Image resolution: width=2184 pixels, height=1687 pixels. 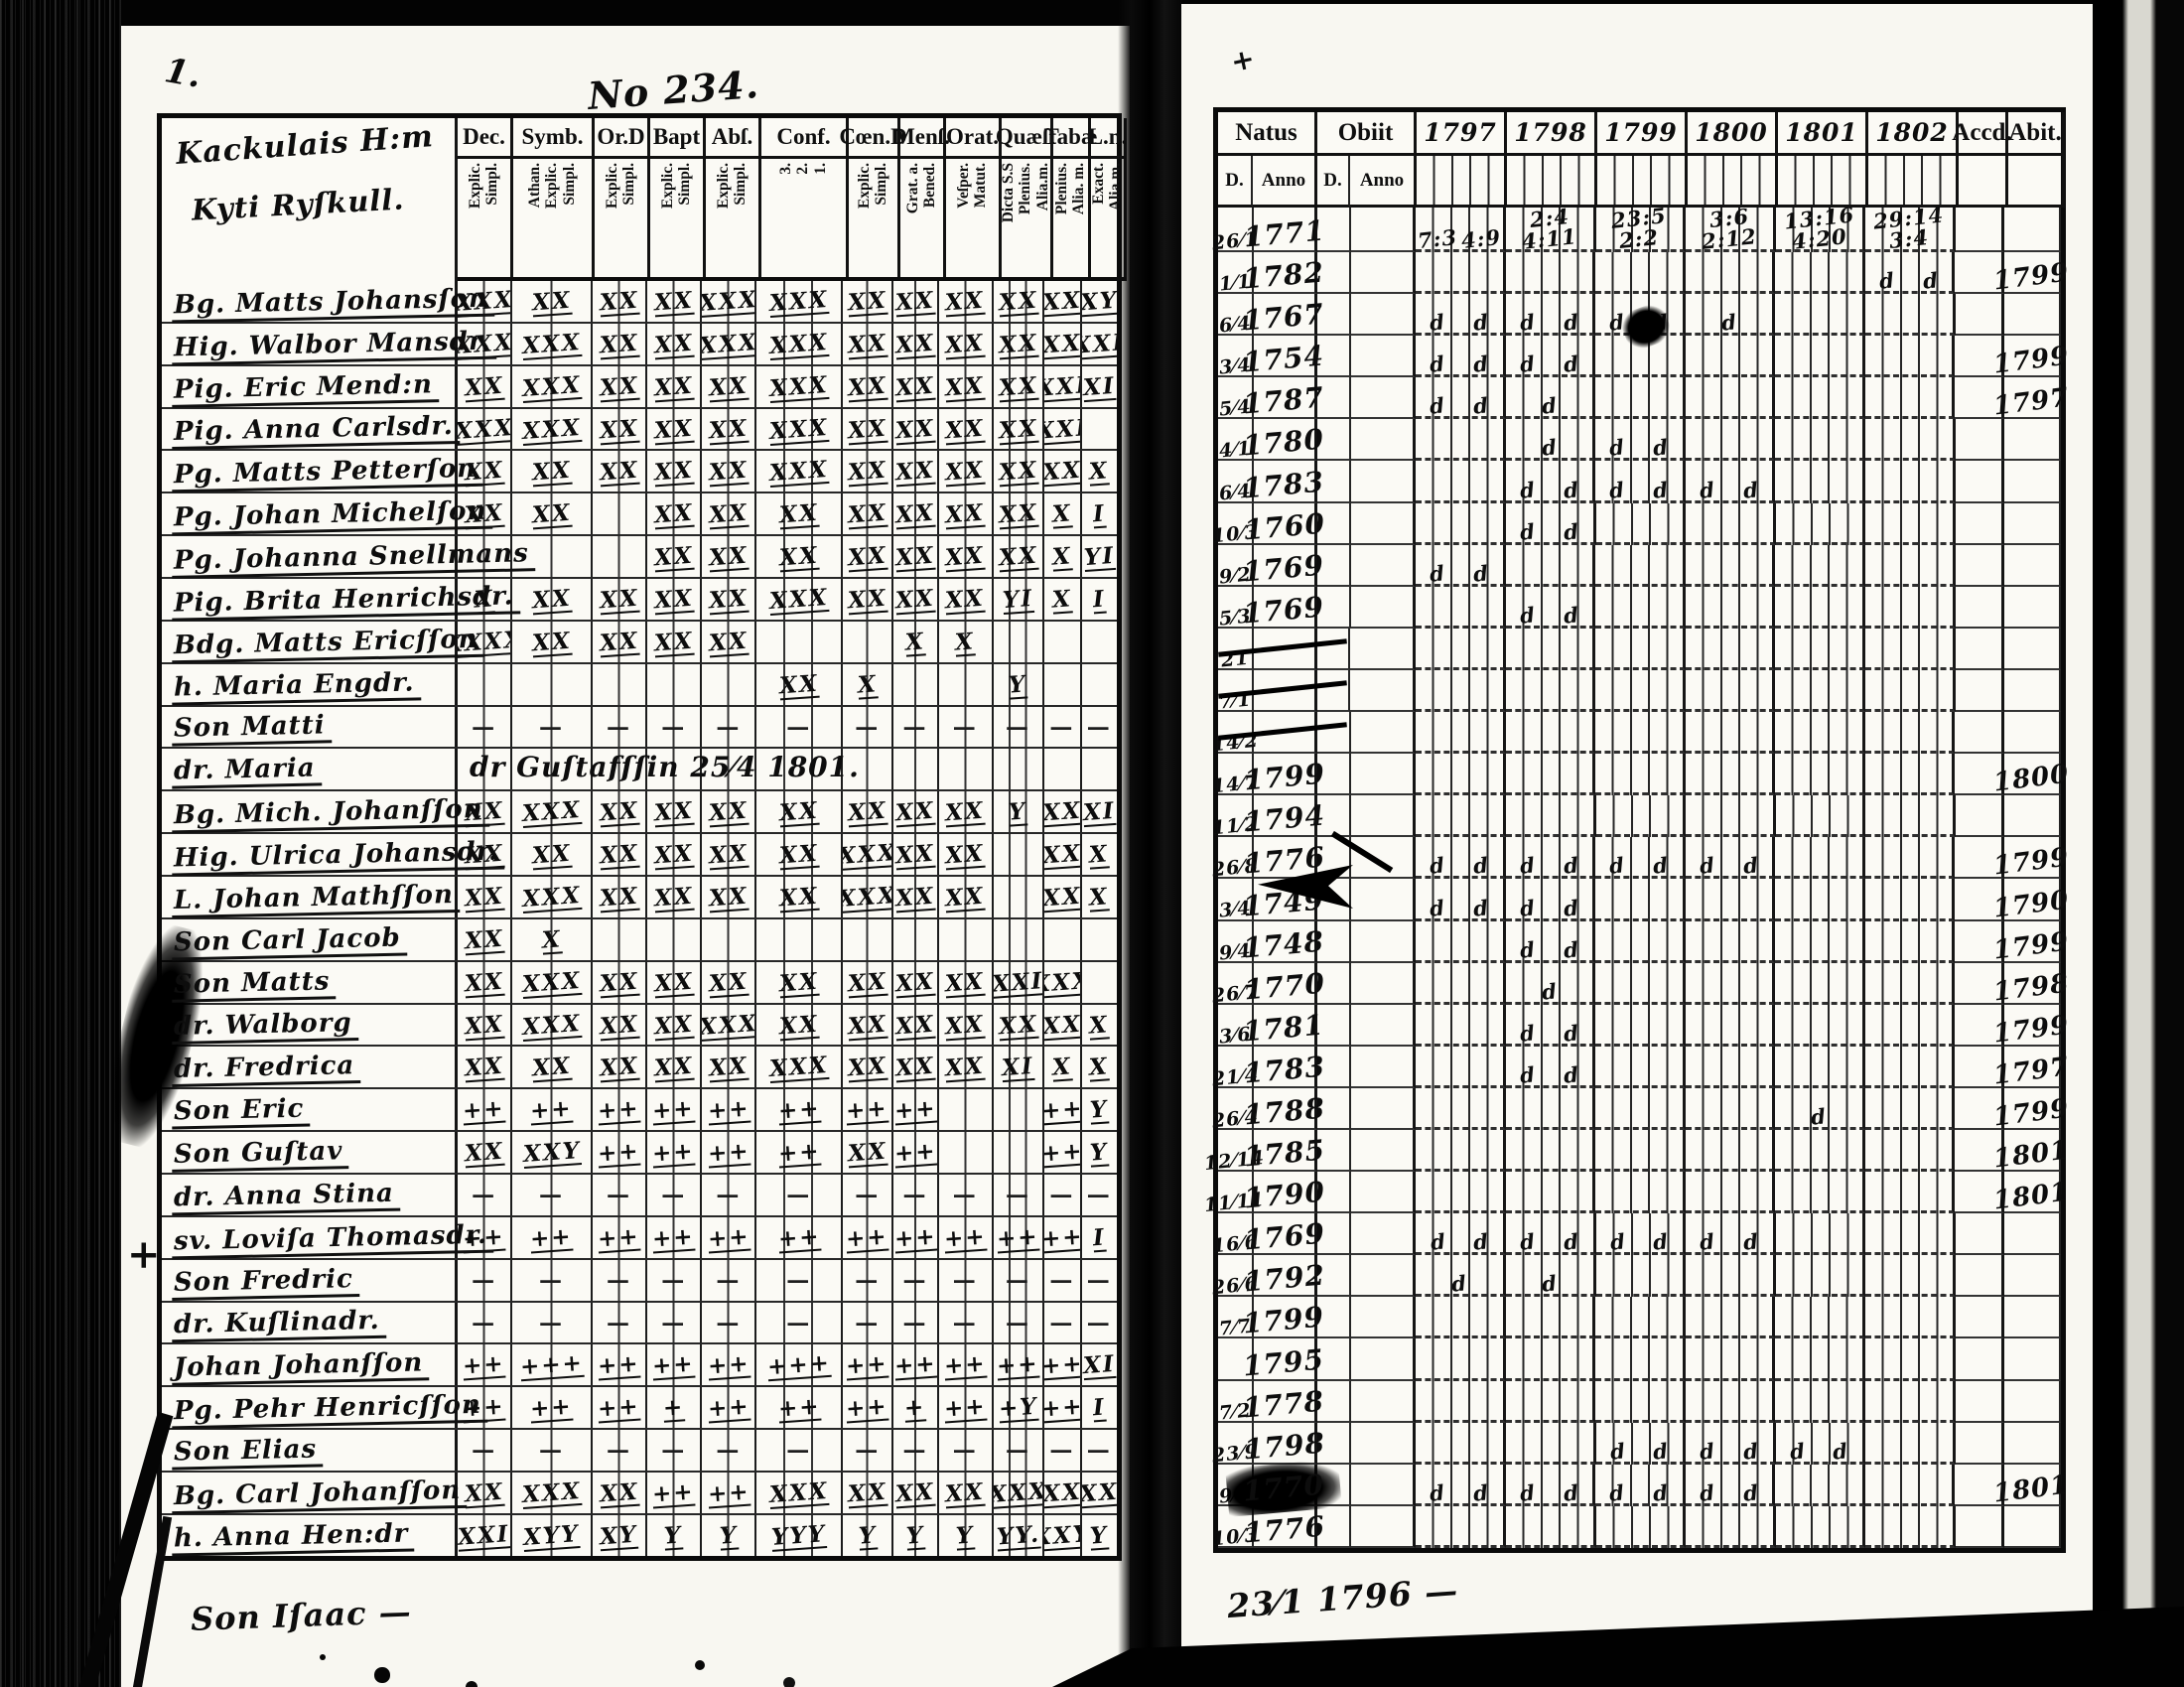 What do you see at coordinates (296, 686) in the screenshot?
I see `person-name: h. Maria Engdr.` at bounding box center [296, 686].